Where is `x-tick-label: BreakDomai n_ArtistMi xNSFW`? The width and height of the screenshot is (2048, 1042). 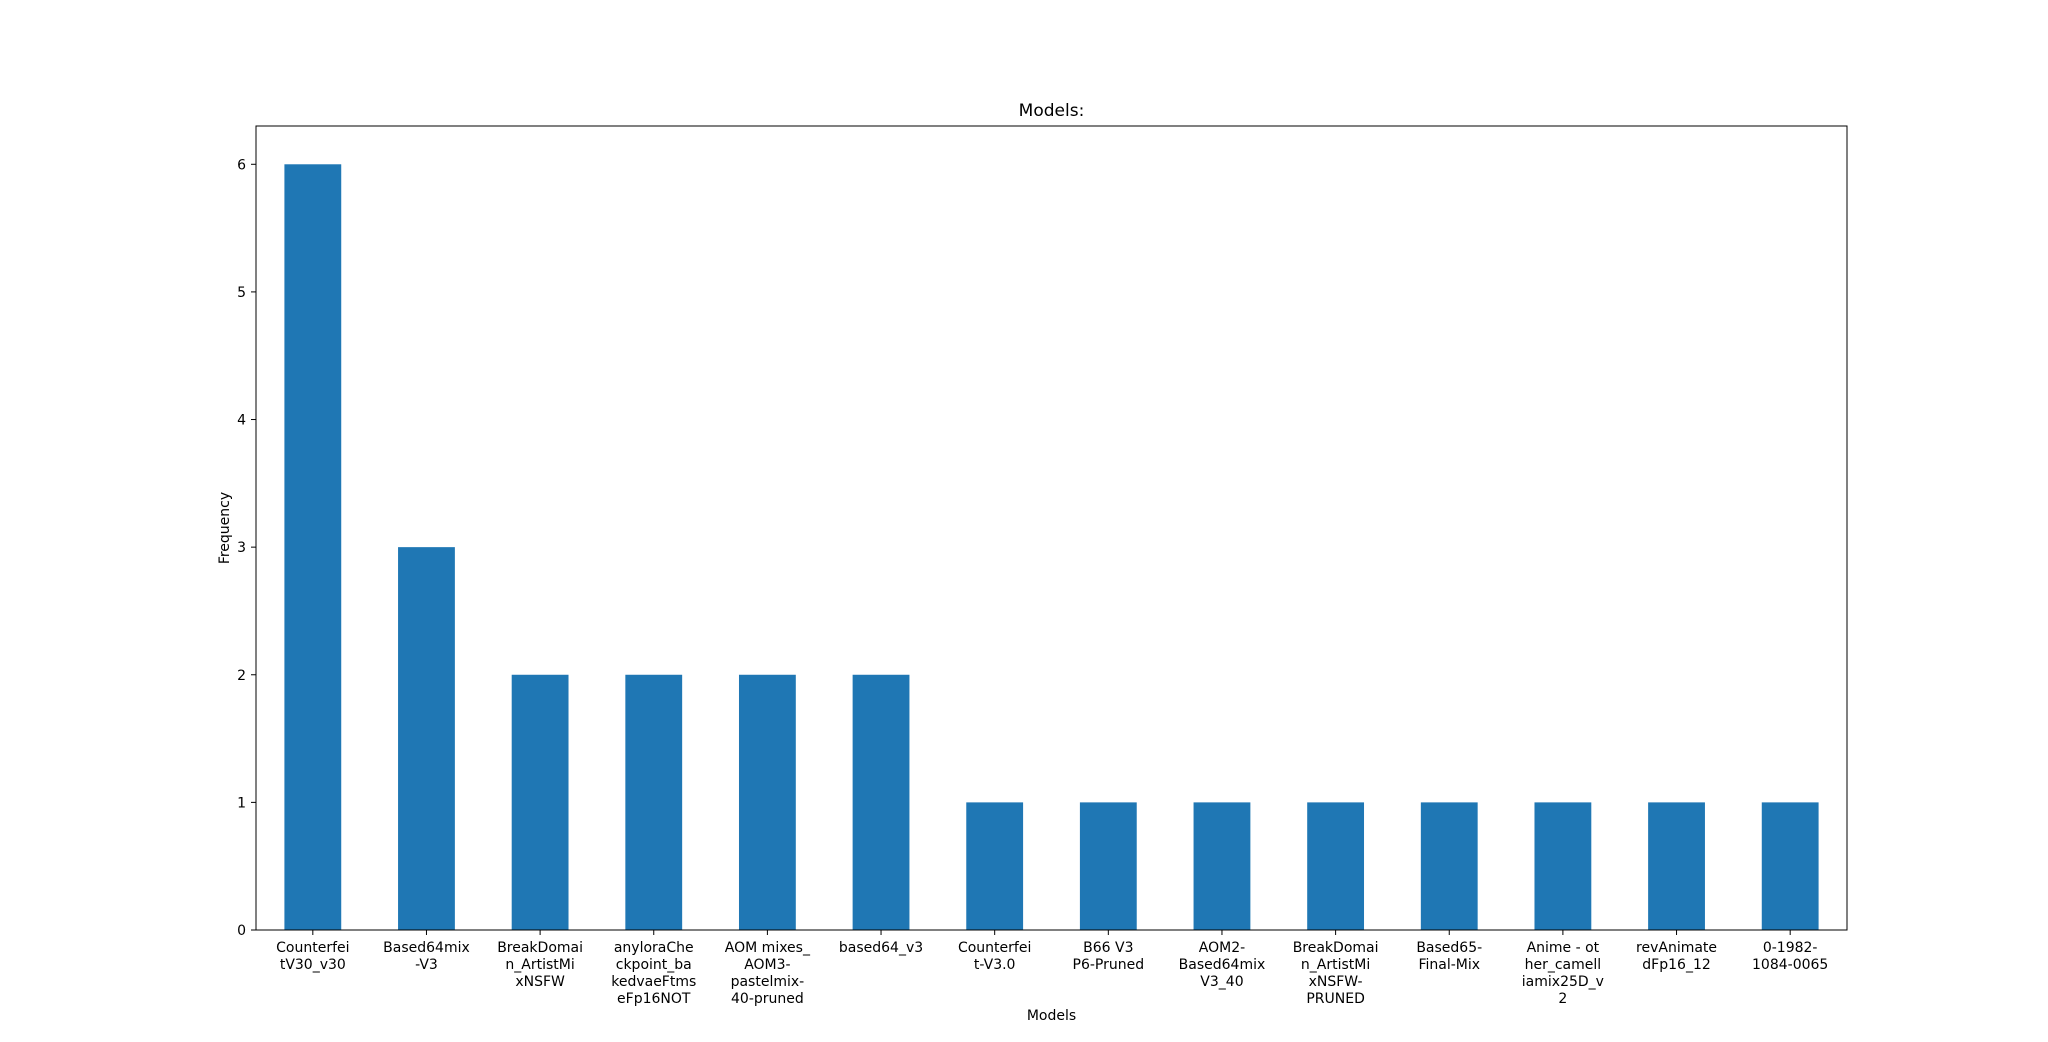
x-tick-label: BreakDomai n_ArtistMi xNSFW is located at coordinates (540, 965).